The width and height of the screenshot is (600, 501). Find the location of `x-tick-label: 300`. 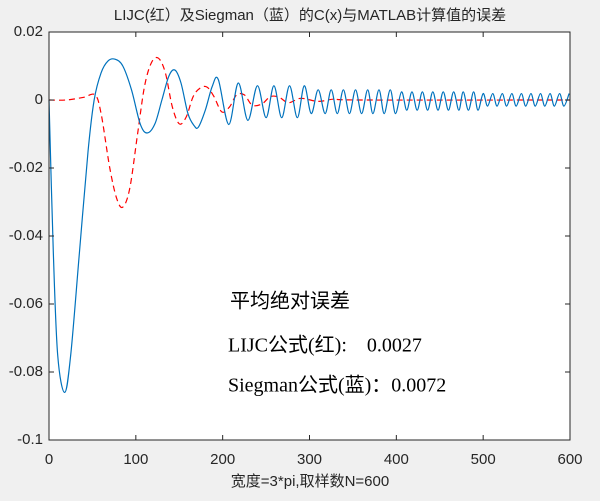

x-tick-label: 300 is located at coordinates (309, 459).